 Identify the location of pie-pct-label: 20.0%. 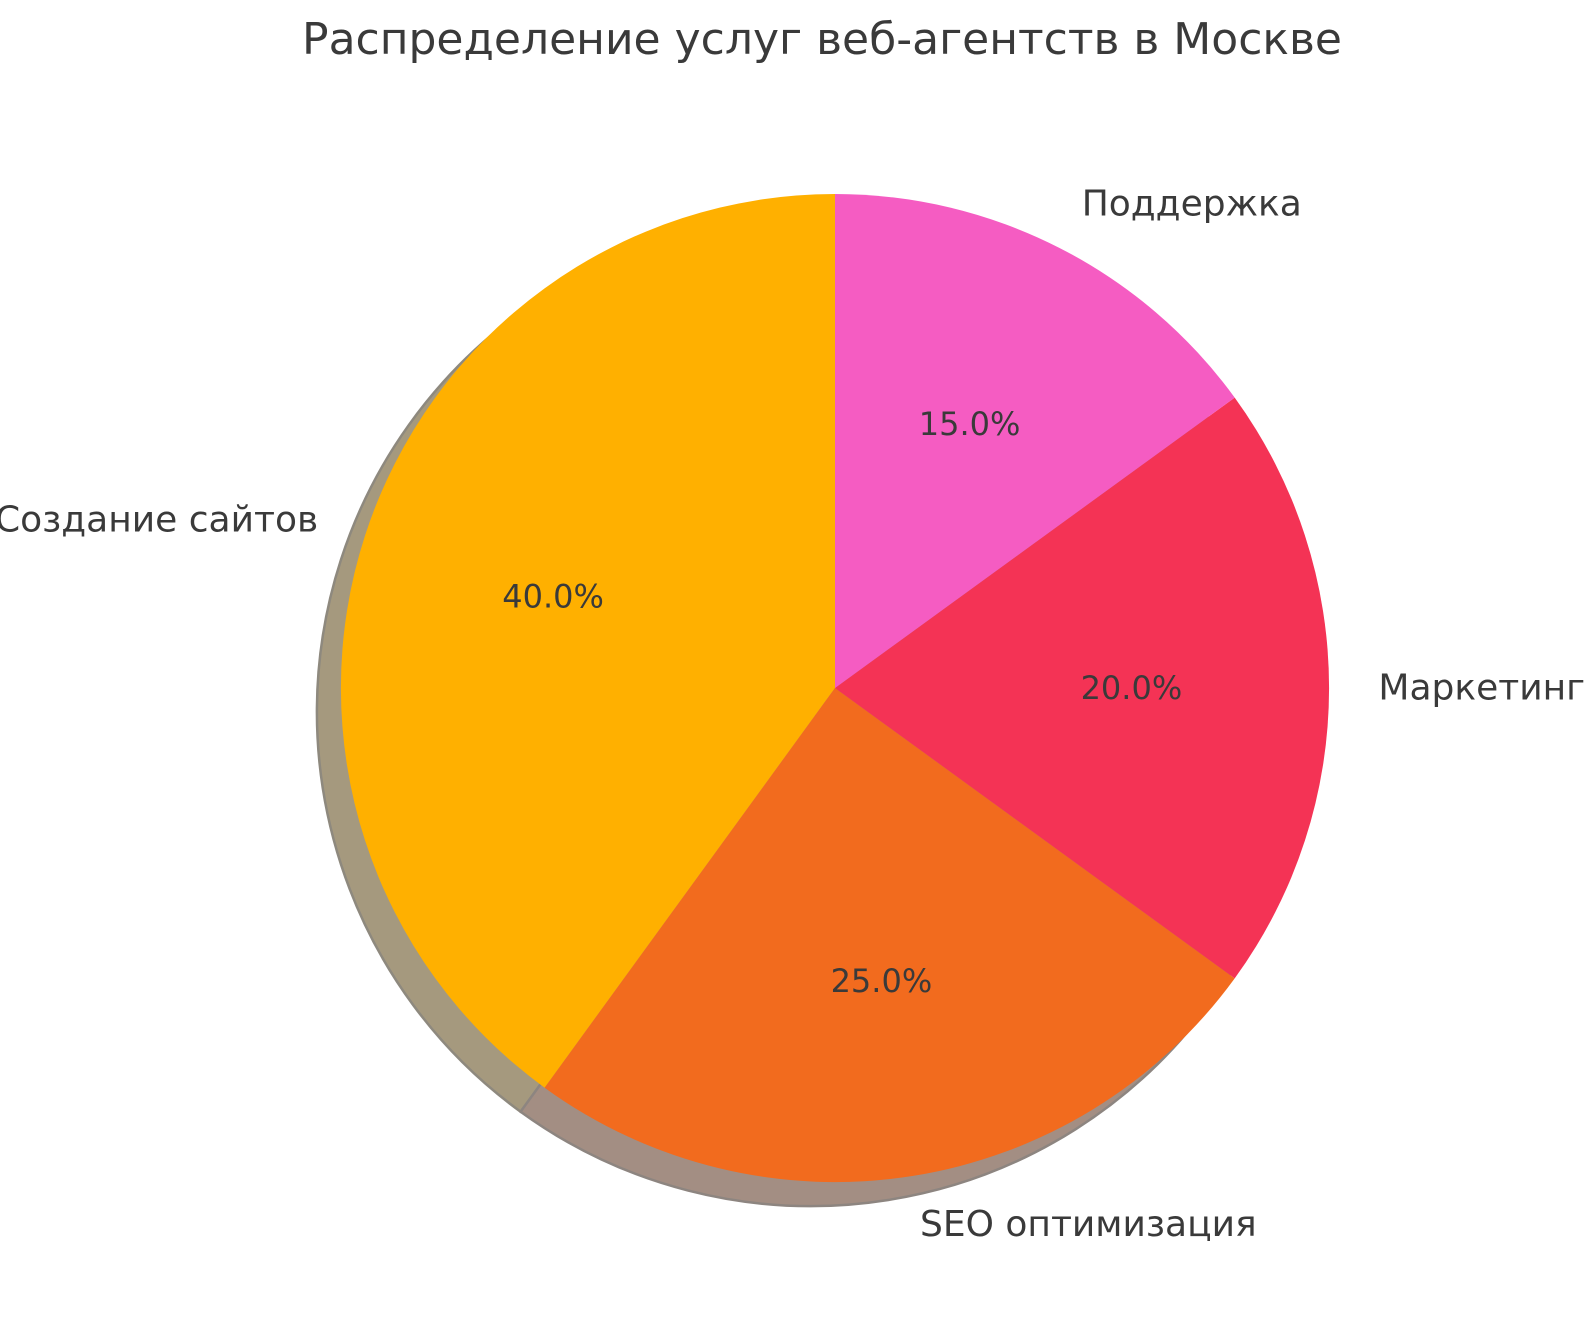
(1132, 688).